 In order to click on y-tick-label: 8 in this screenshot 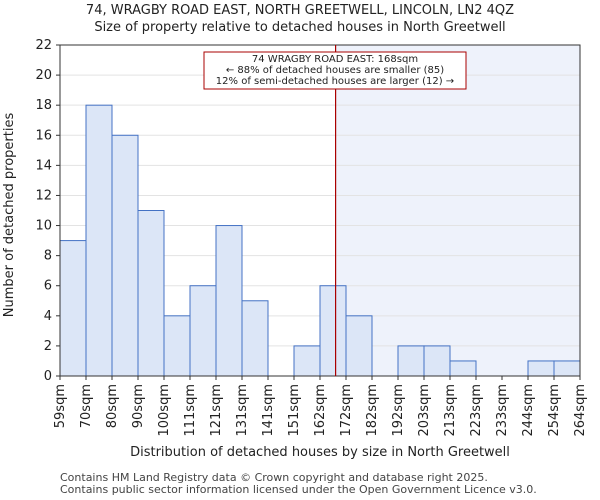, I will do `click(48, 256)`.